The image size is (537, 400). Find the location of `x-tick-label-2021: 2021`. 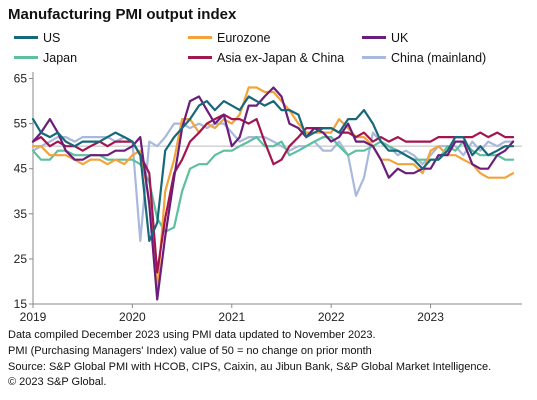

x-tick-label-2021: 2021 is located at coordinates (231, 317).